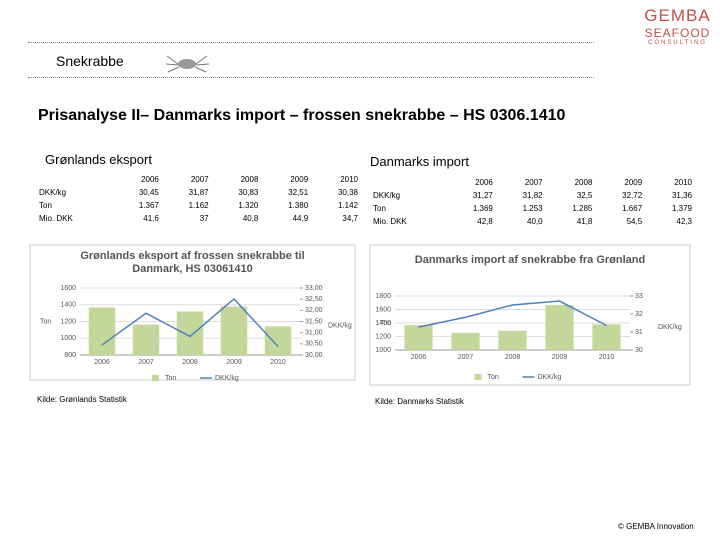  What do you see at coordinates (535, 221) in the screenshot?
I see `cell: 40,0` at bounding box center [535, 221].